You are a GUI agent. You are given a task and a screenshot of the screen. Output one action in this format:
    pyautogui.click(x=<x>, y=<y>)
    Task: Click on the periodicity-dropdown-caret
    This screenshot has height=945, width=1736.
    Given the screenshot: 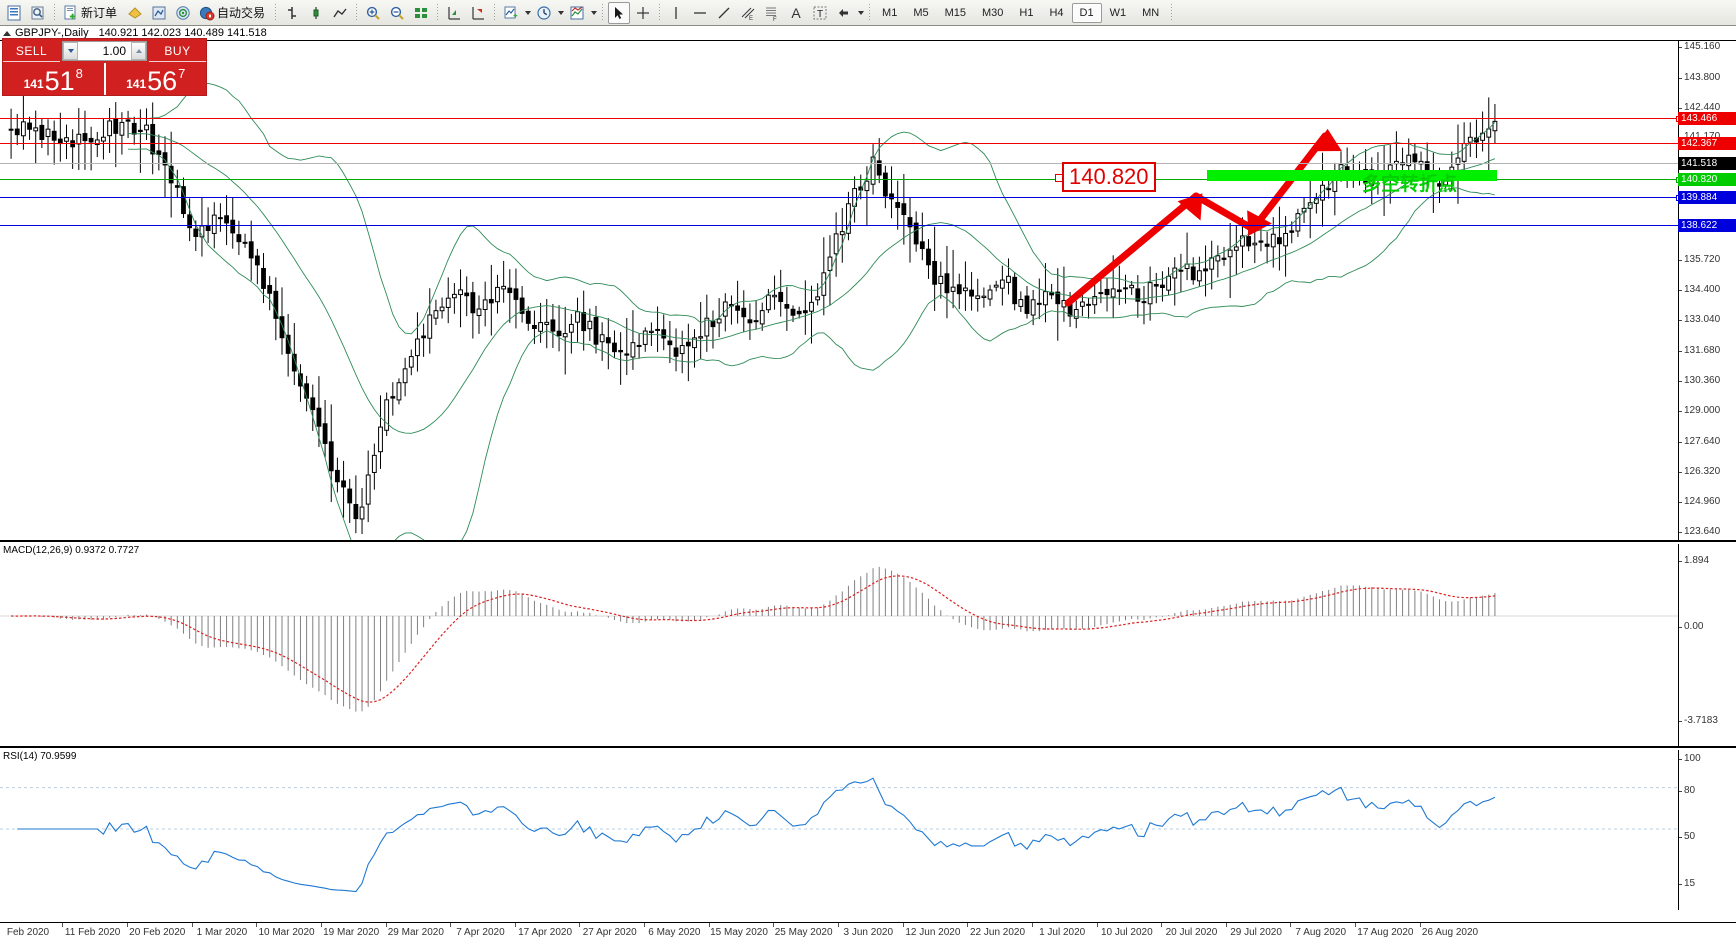 What is the action you would take?
    pyautogui.click(x=560, y=13)
    